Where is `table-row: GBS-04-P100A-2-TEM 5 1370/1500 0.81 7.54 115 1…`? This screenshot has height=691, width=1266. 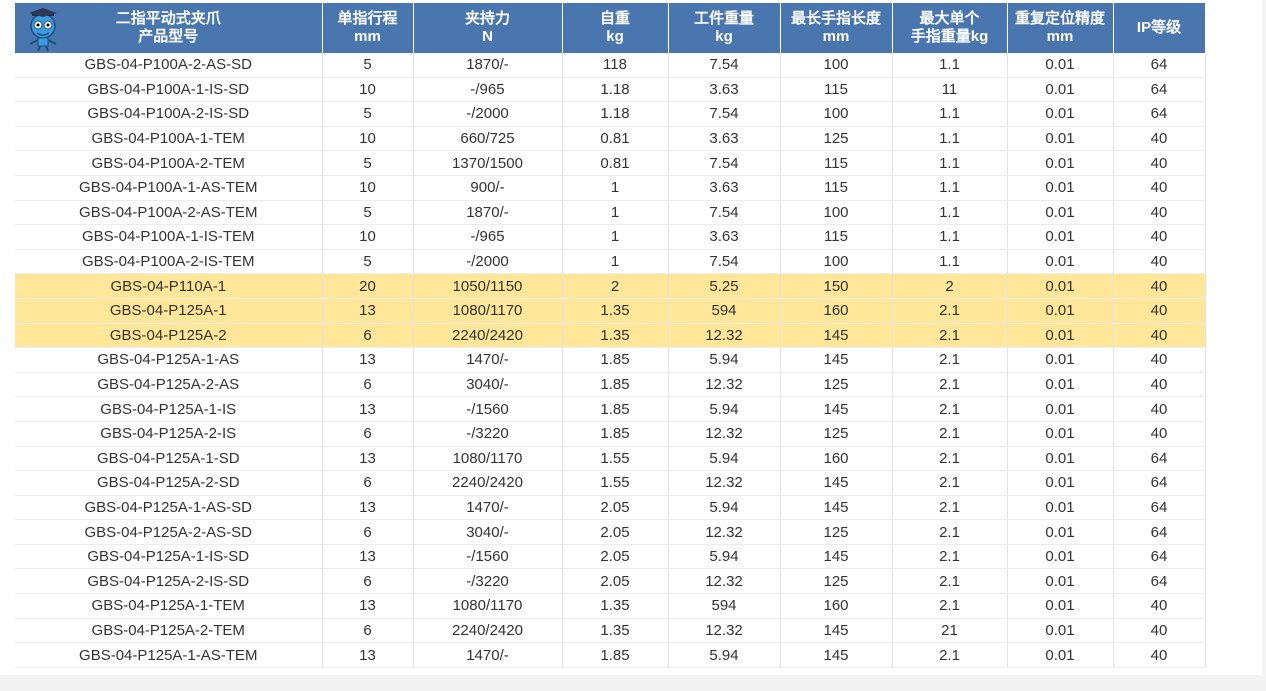
table-row: GBS-04-P100A-2-TEM 5 1370/1500 0.81 7.54 115 1… is located at coordinates (610, 163).